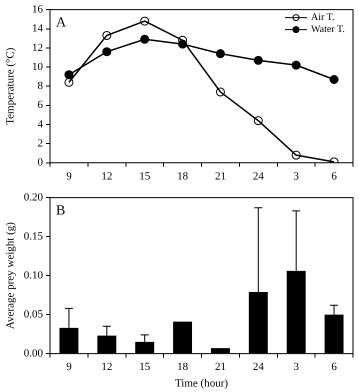  What do you see at coordinates (34, 353) in the screenshot?
I see `y-tick-label: 0.00` at bounding box center [34, 353].